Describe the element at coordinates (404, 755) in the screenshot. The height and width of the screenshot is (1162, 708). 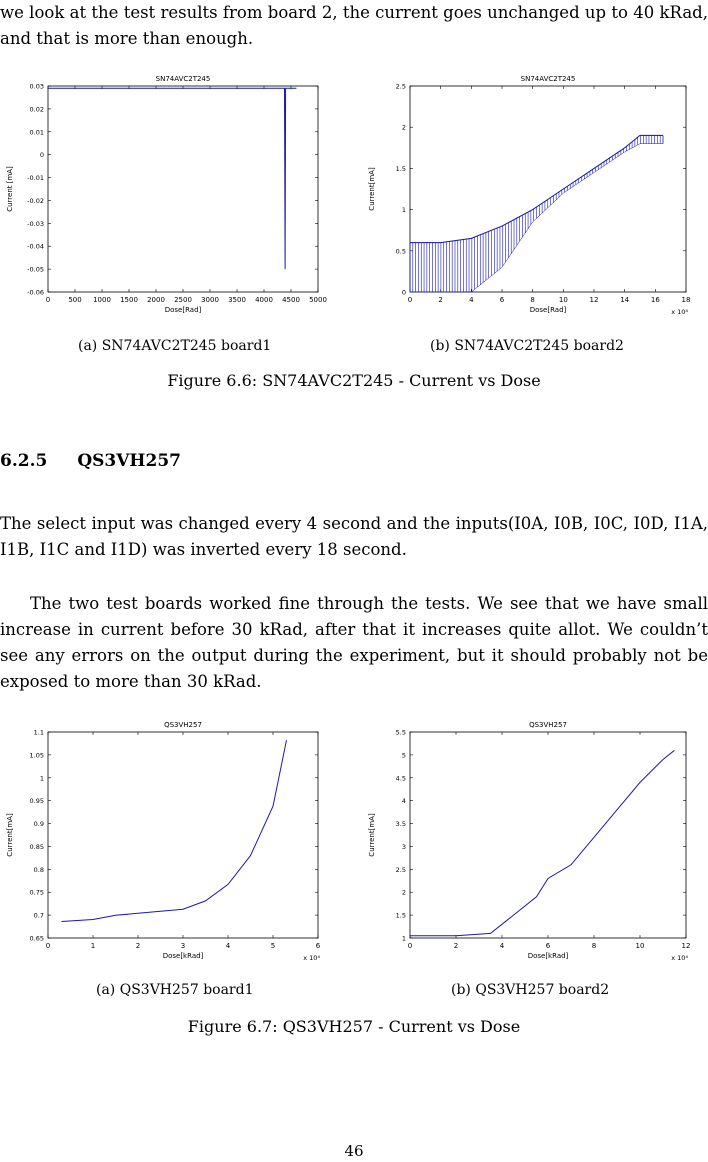
I see `y-tick-label: 5` at that location.